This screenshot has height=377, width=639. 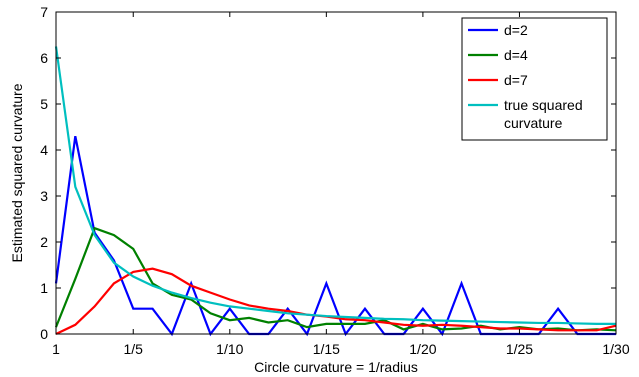 I want to click on x-tick-label: 1/10, so click(x=229, y=349).